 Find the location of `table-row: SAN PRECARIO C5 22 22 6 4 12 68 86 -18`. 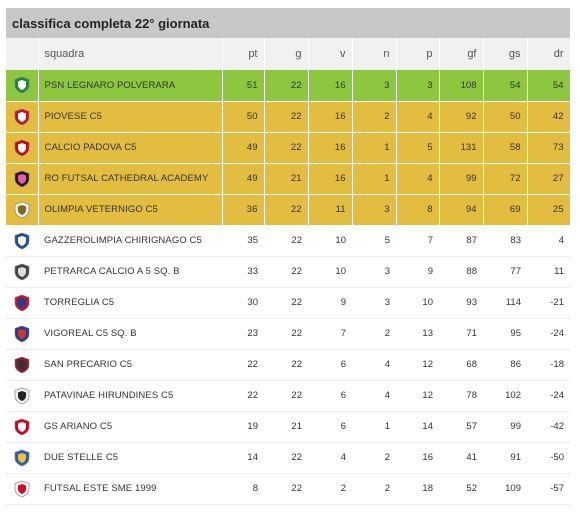

table-row: SAN PRECARIO C5 22 22 6 4 12 68 86 -18 is located at coordinates (288, 364).